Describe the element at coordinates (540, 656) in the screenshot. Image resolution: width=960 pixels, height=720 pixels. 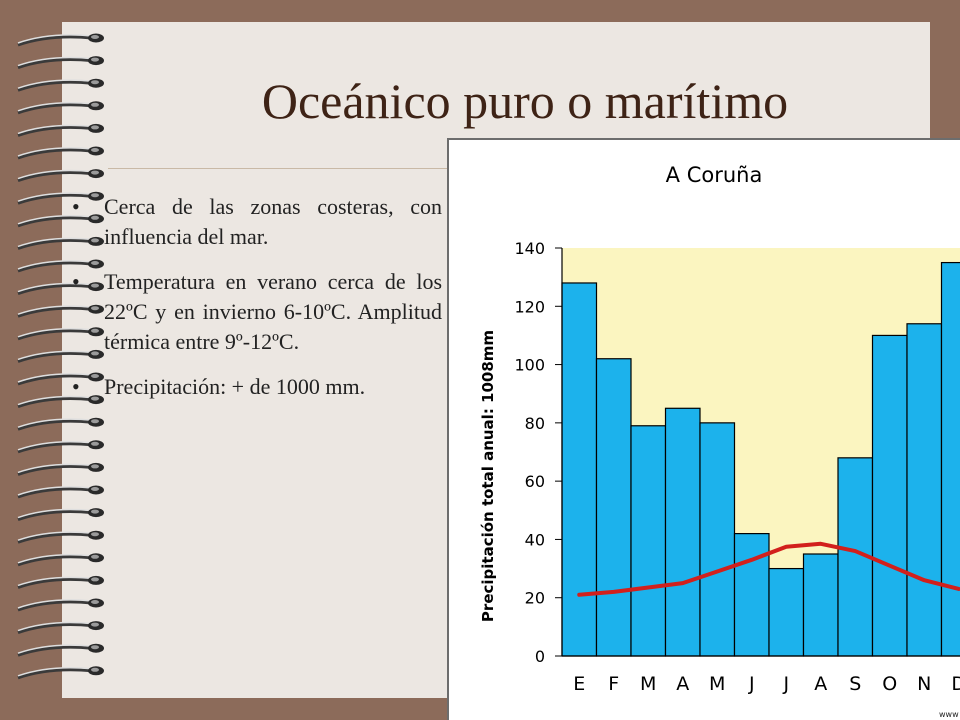
I see `y-tick-label: 0` at that location.